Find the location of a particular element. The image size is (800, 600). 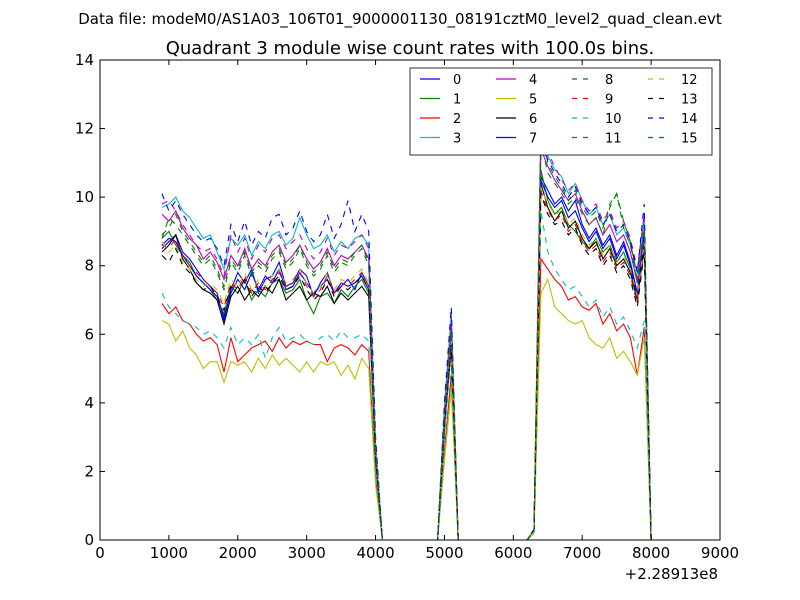

legend-label-8: 8 is located at coordinates (609, 80).